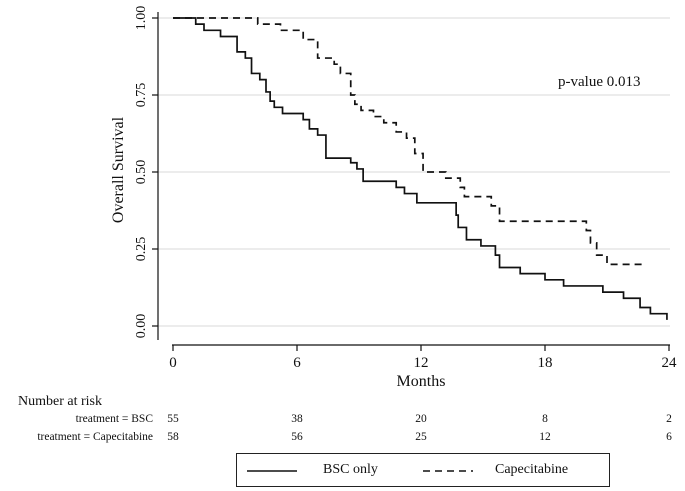  What do you see at coordinates (360, 471) in the screenshot?
I see `legend-swatches` at bounding box center [360, 471].